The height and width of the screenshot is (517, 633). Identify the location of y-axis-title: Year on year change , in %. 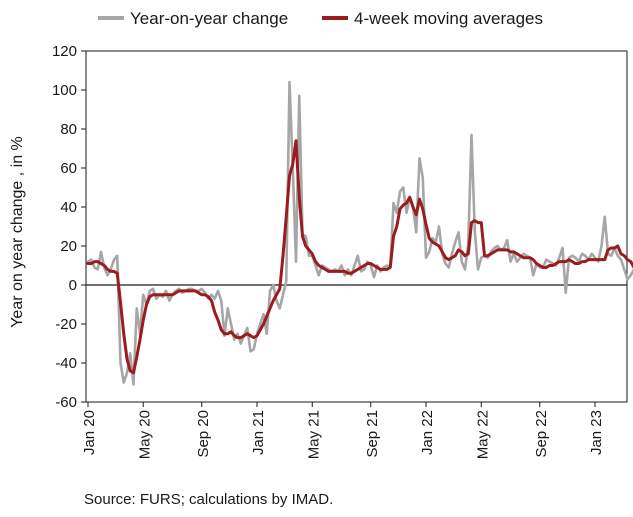
(17, 232).